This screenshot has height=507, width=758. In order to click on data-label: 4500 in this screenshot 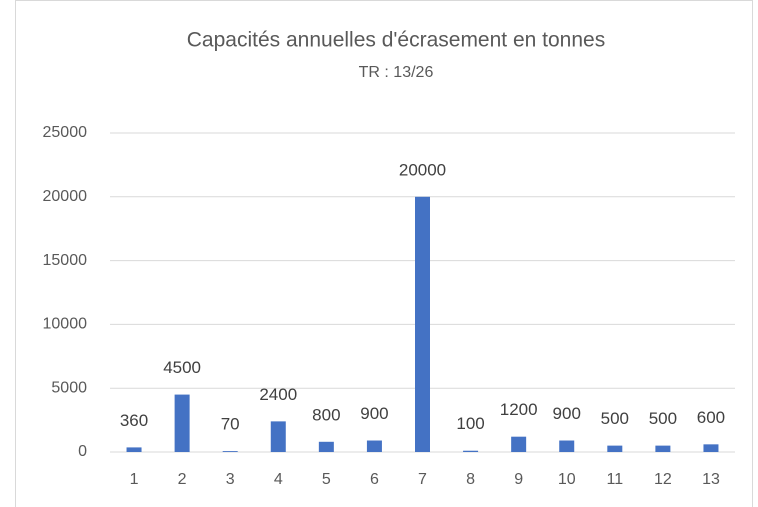, I will do `click(182, 367)`.